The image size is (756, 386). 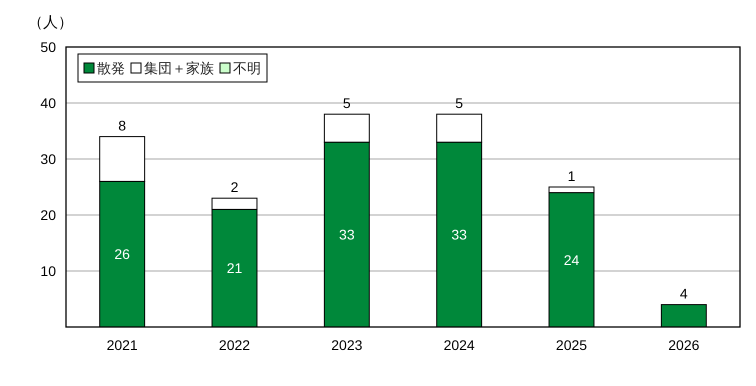 What do you see at coordinates (122, 254) in the screenshot?
I see `data-label: 26` at bounding box center [122, 254].